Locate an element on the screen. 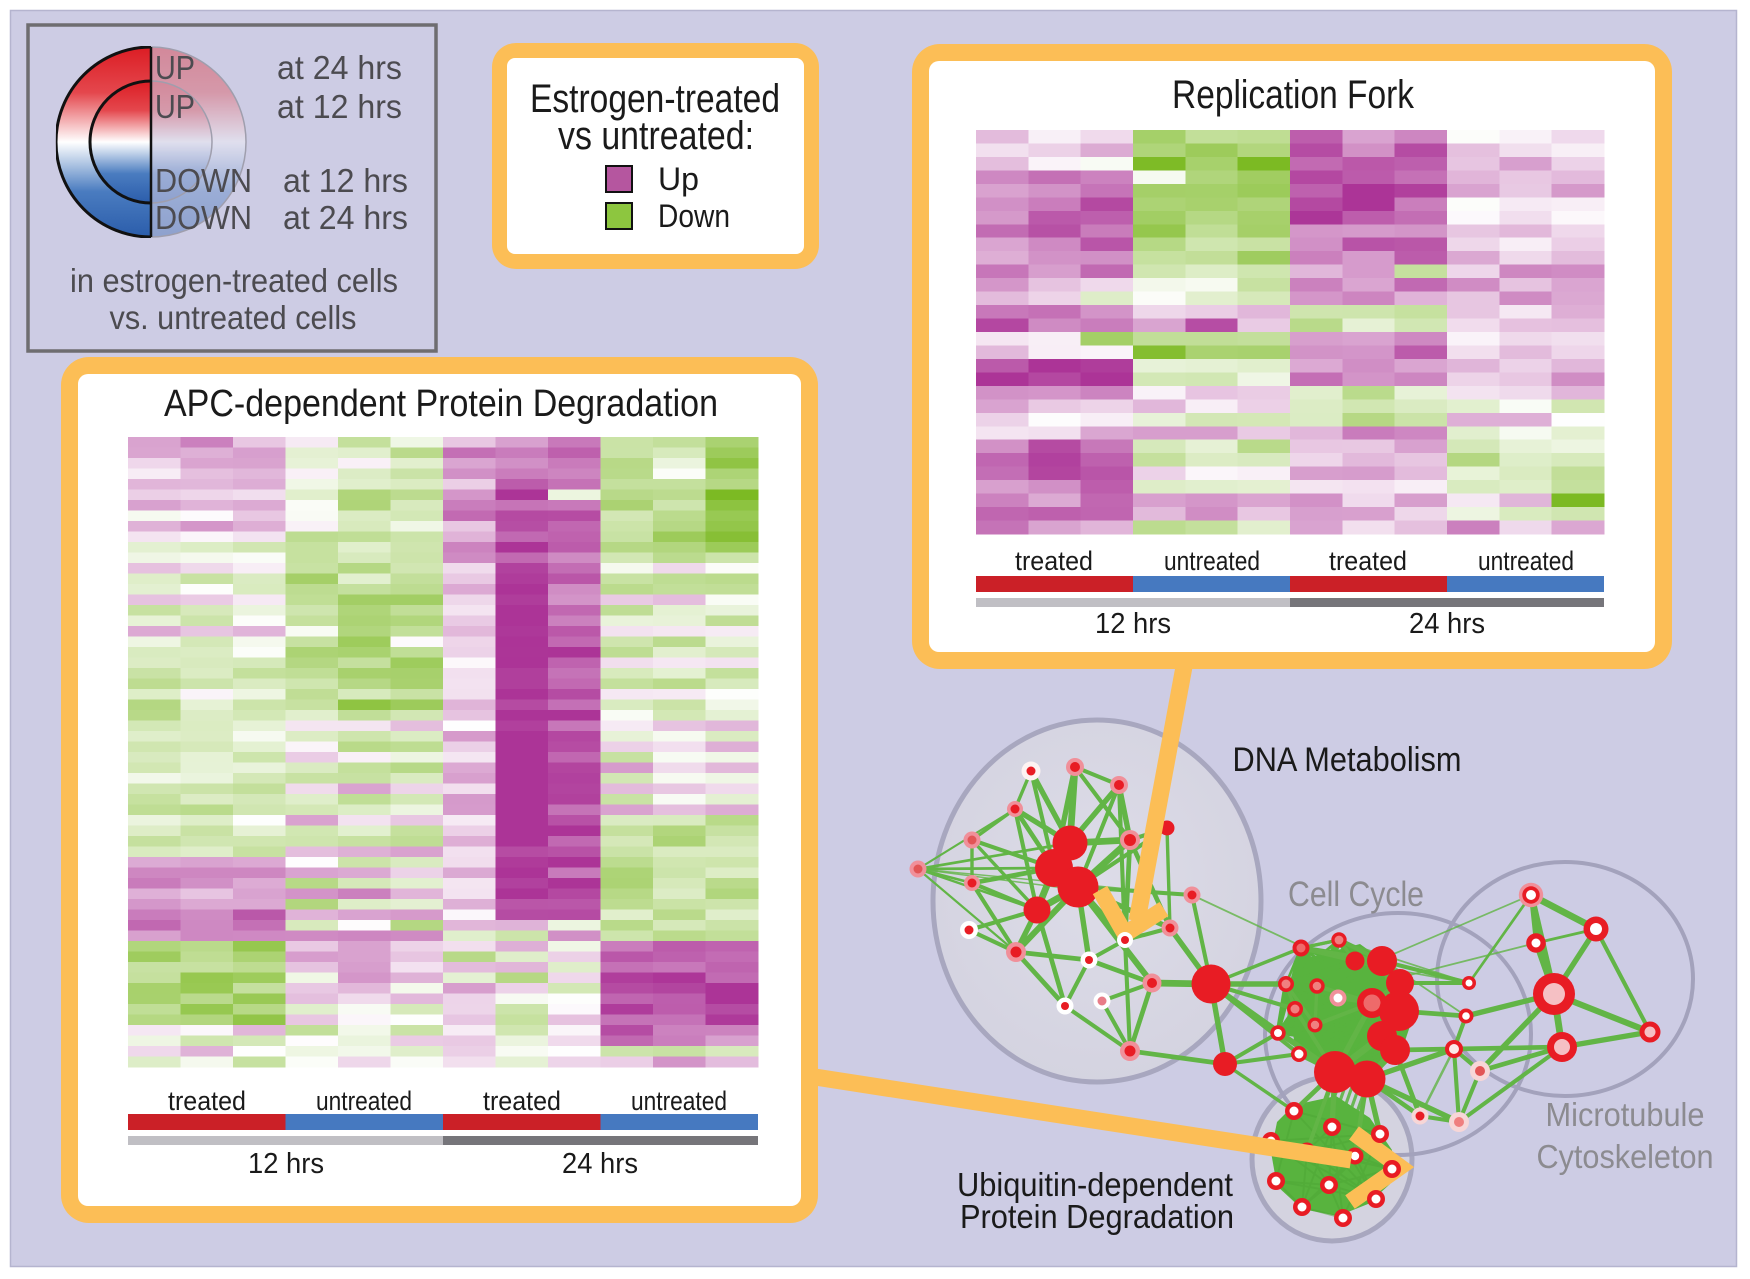 Image resolution: width=1750 pixels, height=1279 pixels. svg-text: DNA Metabolism is located at coordinates (1347, 760).